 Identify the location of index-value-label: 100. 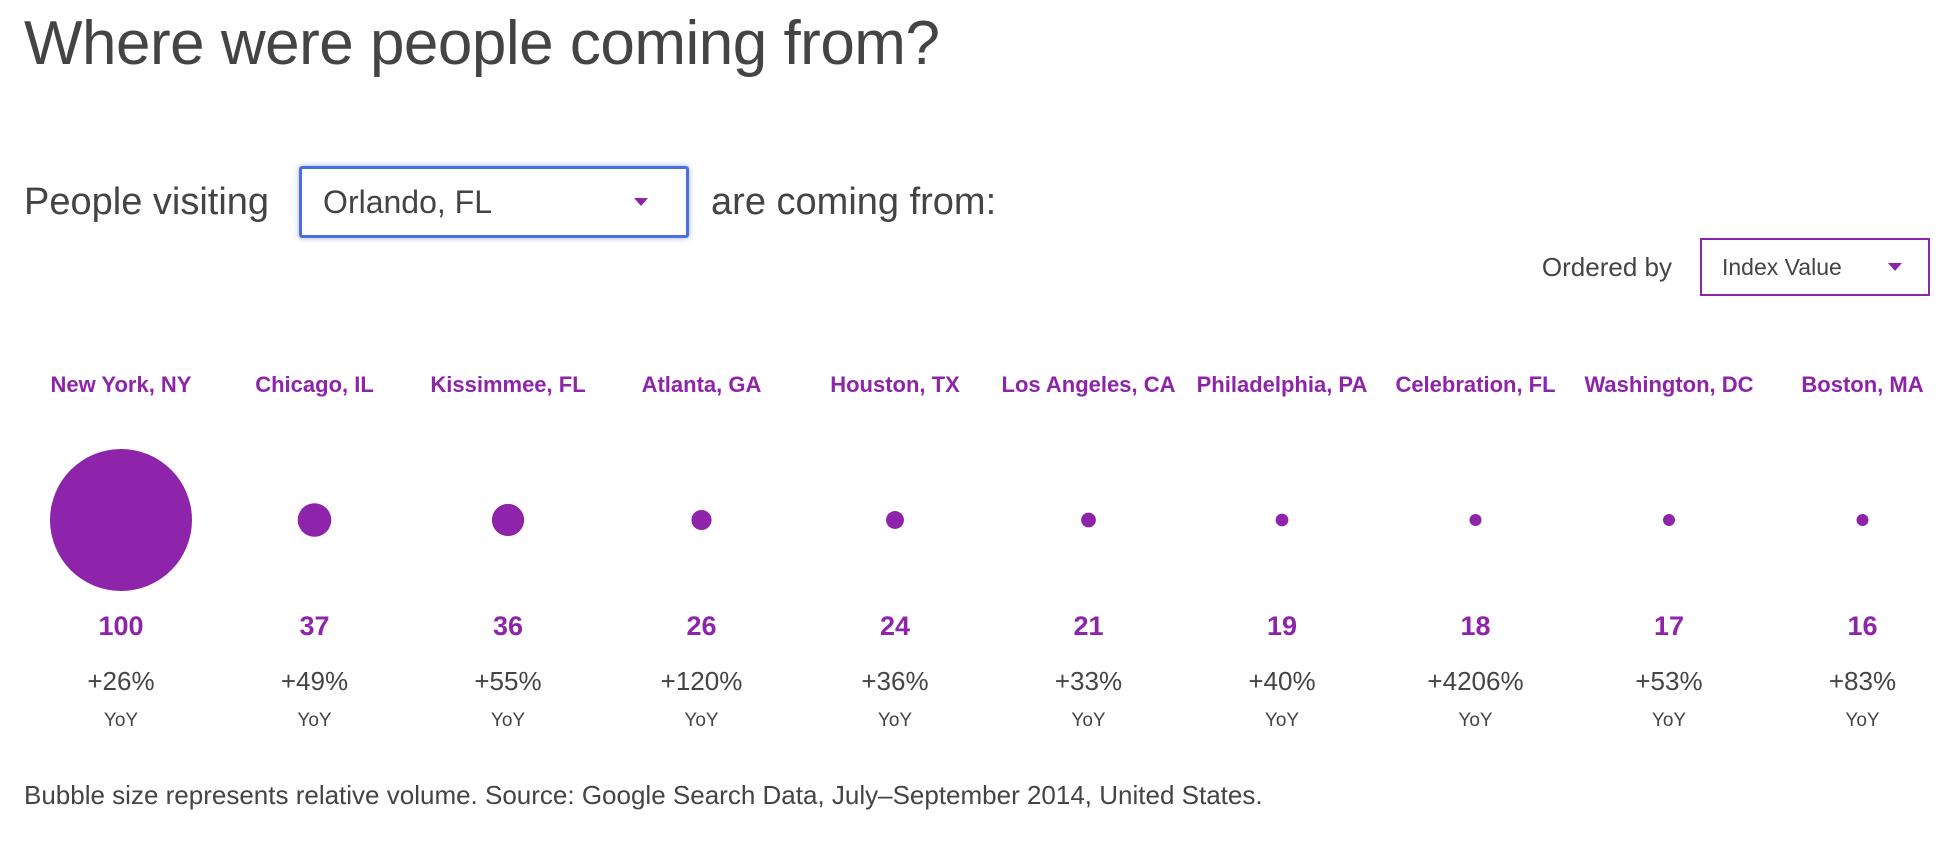
(120, 626).